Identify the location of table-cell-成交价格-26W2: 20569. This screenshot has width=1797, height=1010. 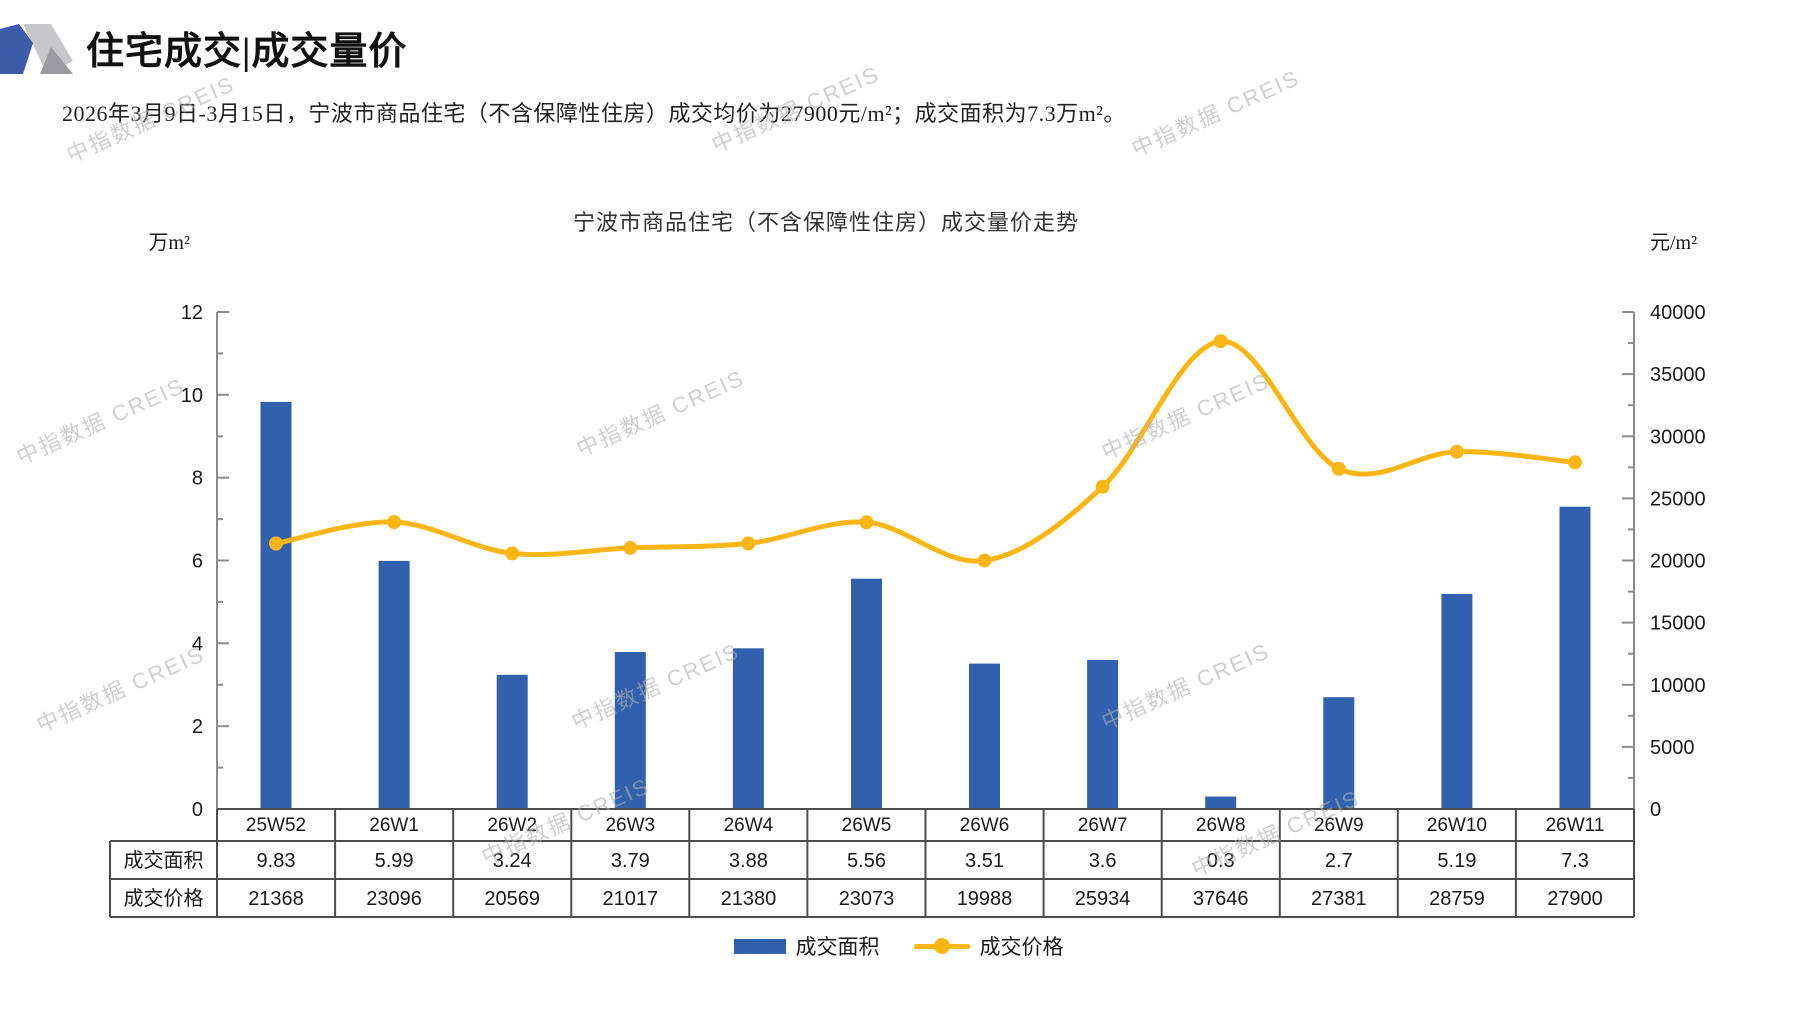
(512, 899).